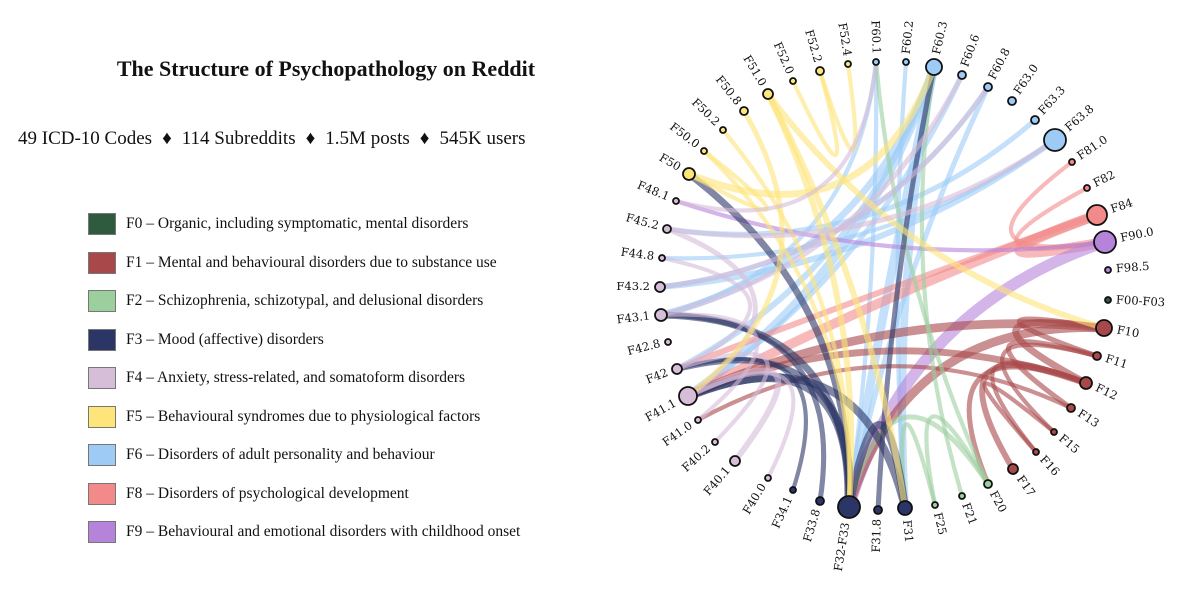  I want to click on node-F11, so click(1097, 356).